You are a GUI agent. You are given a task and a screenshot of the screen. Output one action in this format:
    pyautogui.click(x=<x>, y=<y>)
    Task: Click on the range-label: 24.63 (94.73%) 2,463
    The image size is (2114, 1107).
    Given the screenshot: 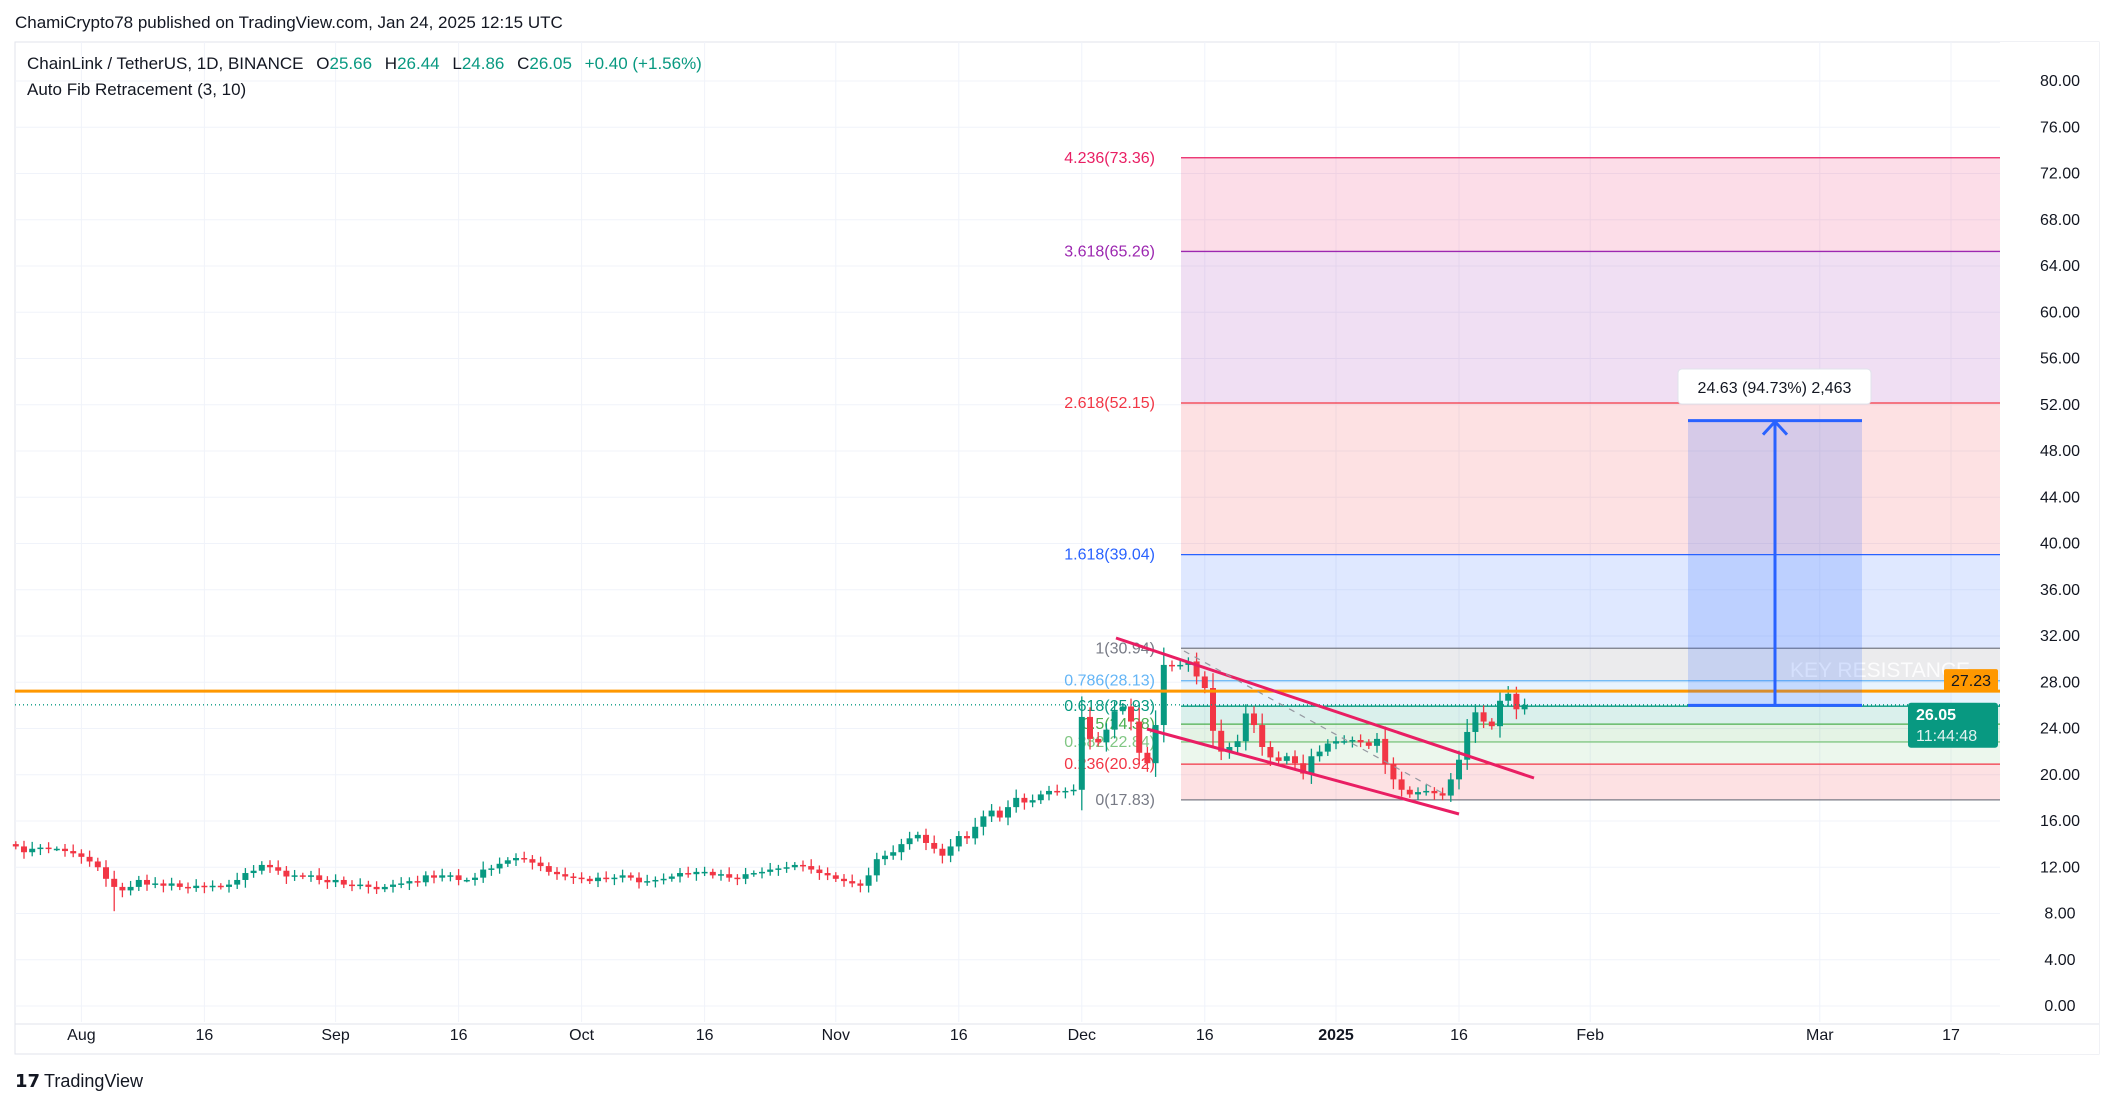 What is the action you would take?
    pyautogui.click(x=1775, y=388)
    